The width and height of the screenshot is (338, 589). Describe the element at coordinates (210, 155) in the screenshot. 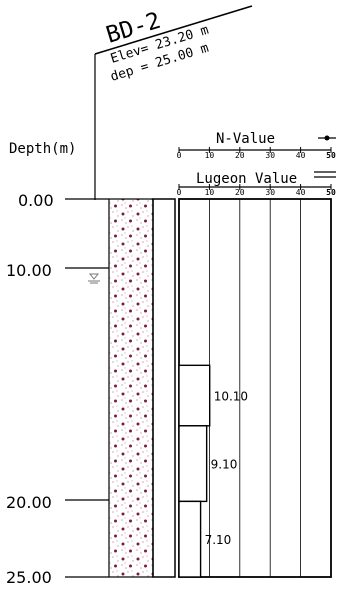

I see `n-value-scale-tick-label-10: 10` at that location.